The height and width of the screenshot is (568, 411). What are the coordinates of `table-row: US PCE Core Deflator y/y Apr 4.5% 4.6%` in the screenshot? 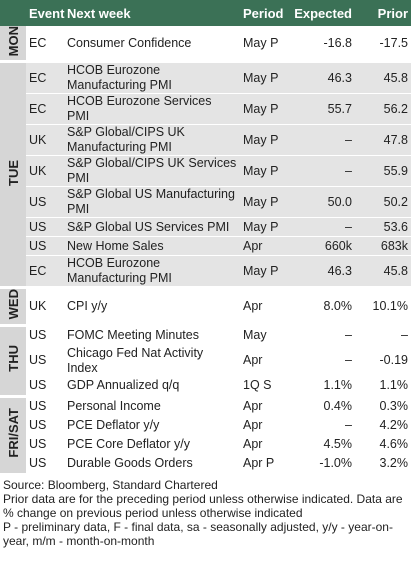 It's located at (205, 445).